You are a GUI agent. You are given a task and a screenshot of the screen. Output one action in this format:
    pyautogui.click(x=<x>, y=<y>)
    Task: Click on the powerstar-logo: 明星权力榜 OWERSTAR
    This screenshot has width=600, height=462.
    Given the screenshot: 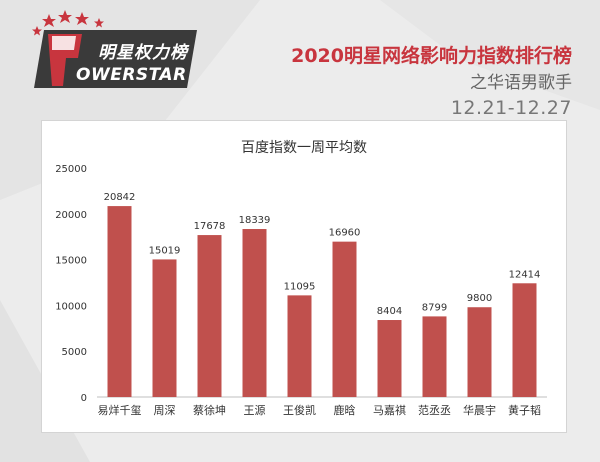 What is the action you would take?
    pyautogui.click(x=117, y=49)
    